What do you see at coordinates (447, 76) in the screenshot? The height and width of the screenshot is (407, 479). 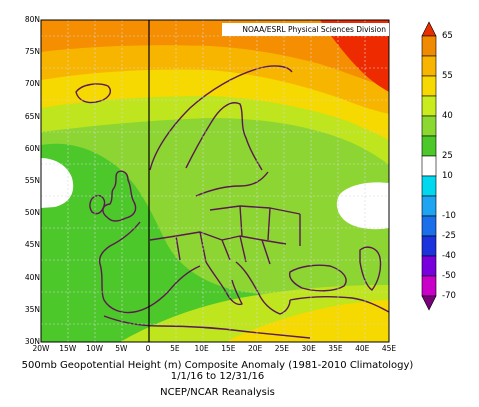 I see `colorbar-label: 55` at bounding box center [447, 76].